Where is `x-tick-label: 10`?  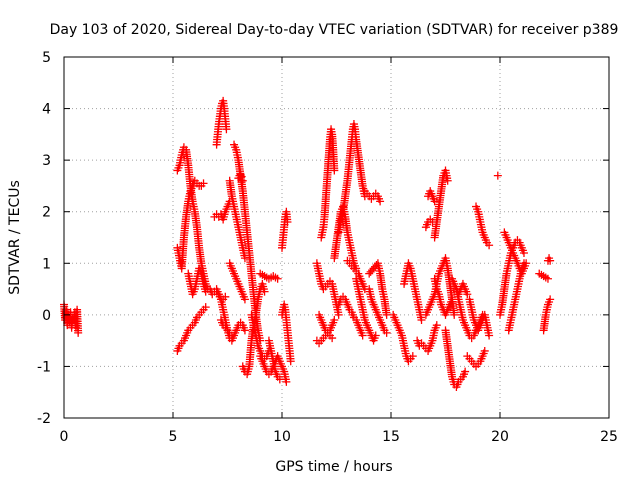 x-tick-label: 10 is located at coordinates (282, 437).